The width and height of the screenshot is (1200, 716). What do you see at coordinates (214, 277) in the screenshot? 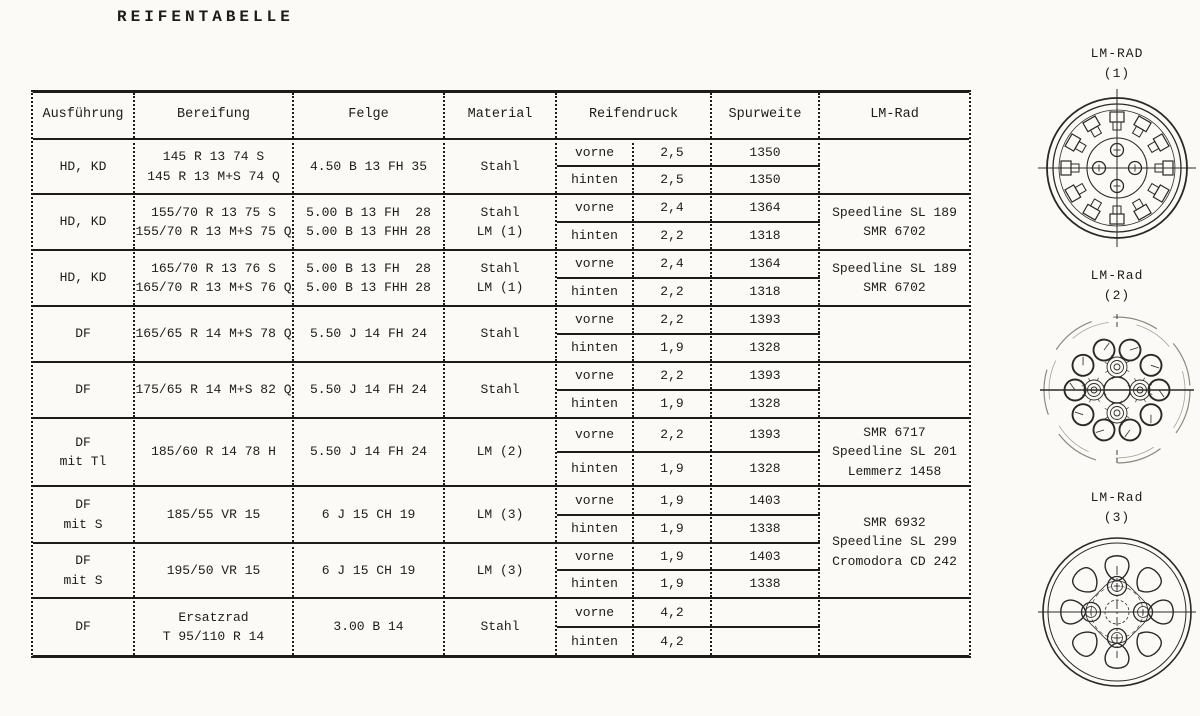
I see `cell-bereifung: 165/70 R 13 76 S 165/70 R 13 M+S 76 Q` at bounding box center [214, 277].